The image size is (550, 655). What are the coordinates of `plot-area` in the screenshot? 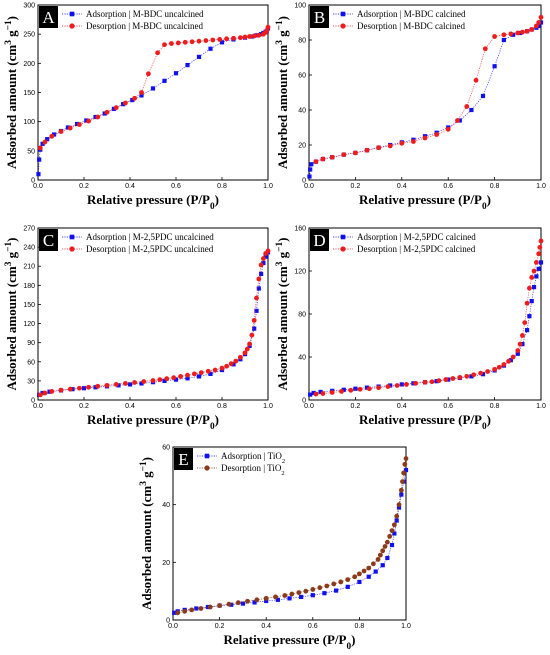 It's located at (153, 314).